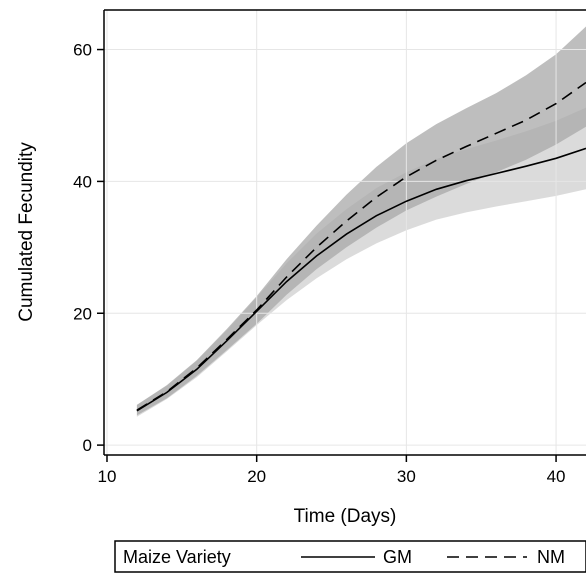 This screenshot has width=586, height=573. What do you see at coordinates (256, 476) in the screenshot?
I see `x-tick-label-20: 20` at bounding box center [256, 476].